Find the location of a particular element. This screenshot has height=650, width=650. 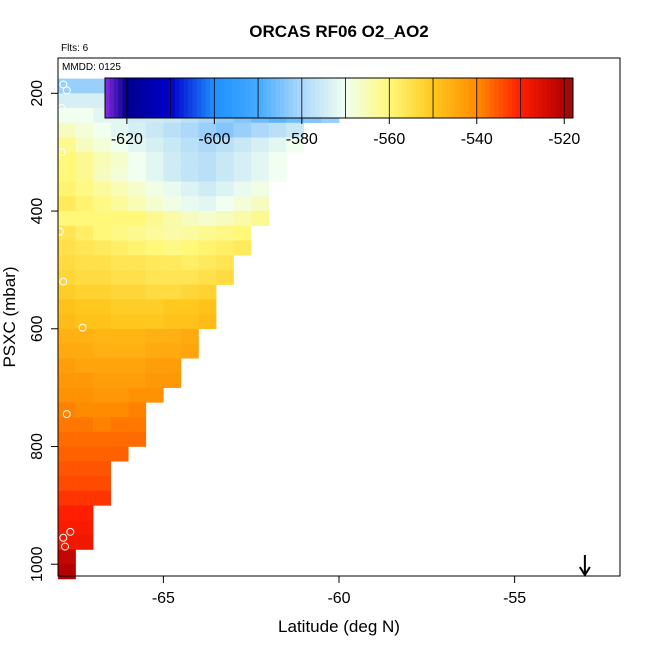

colorbar-tick-label: -580 is located at coordinates (302, 139).